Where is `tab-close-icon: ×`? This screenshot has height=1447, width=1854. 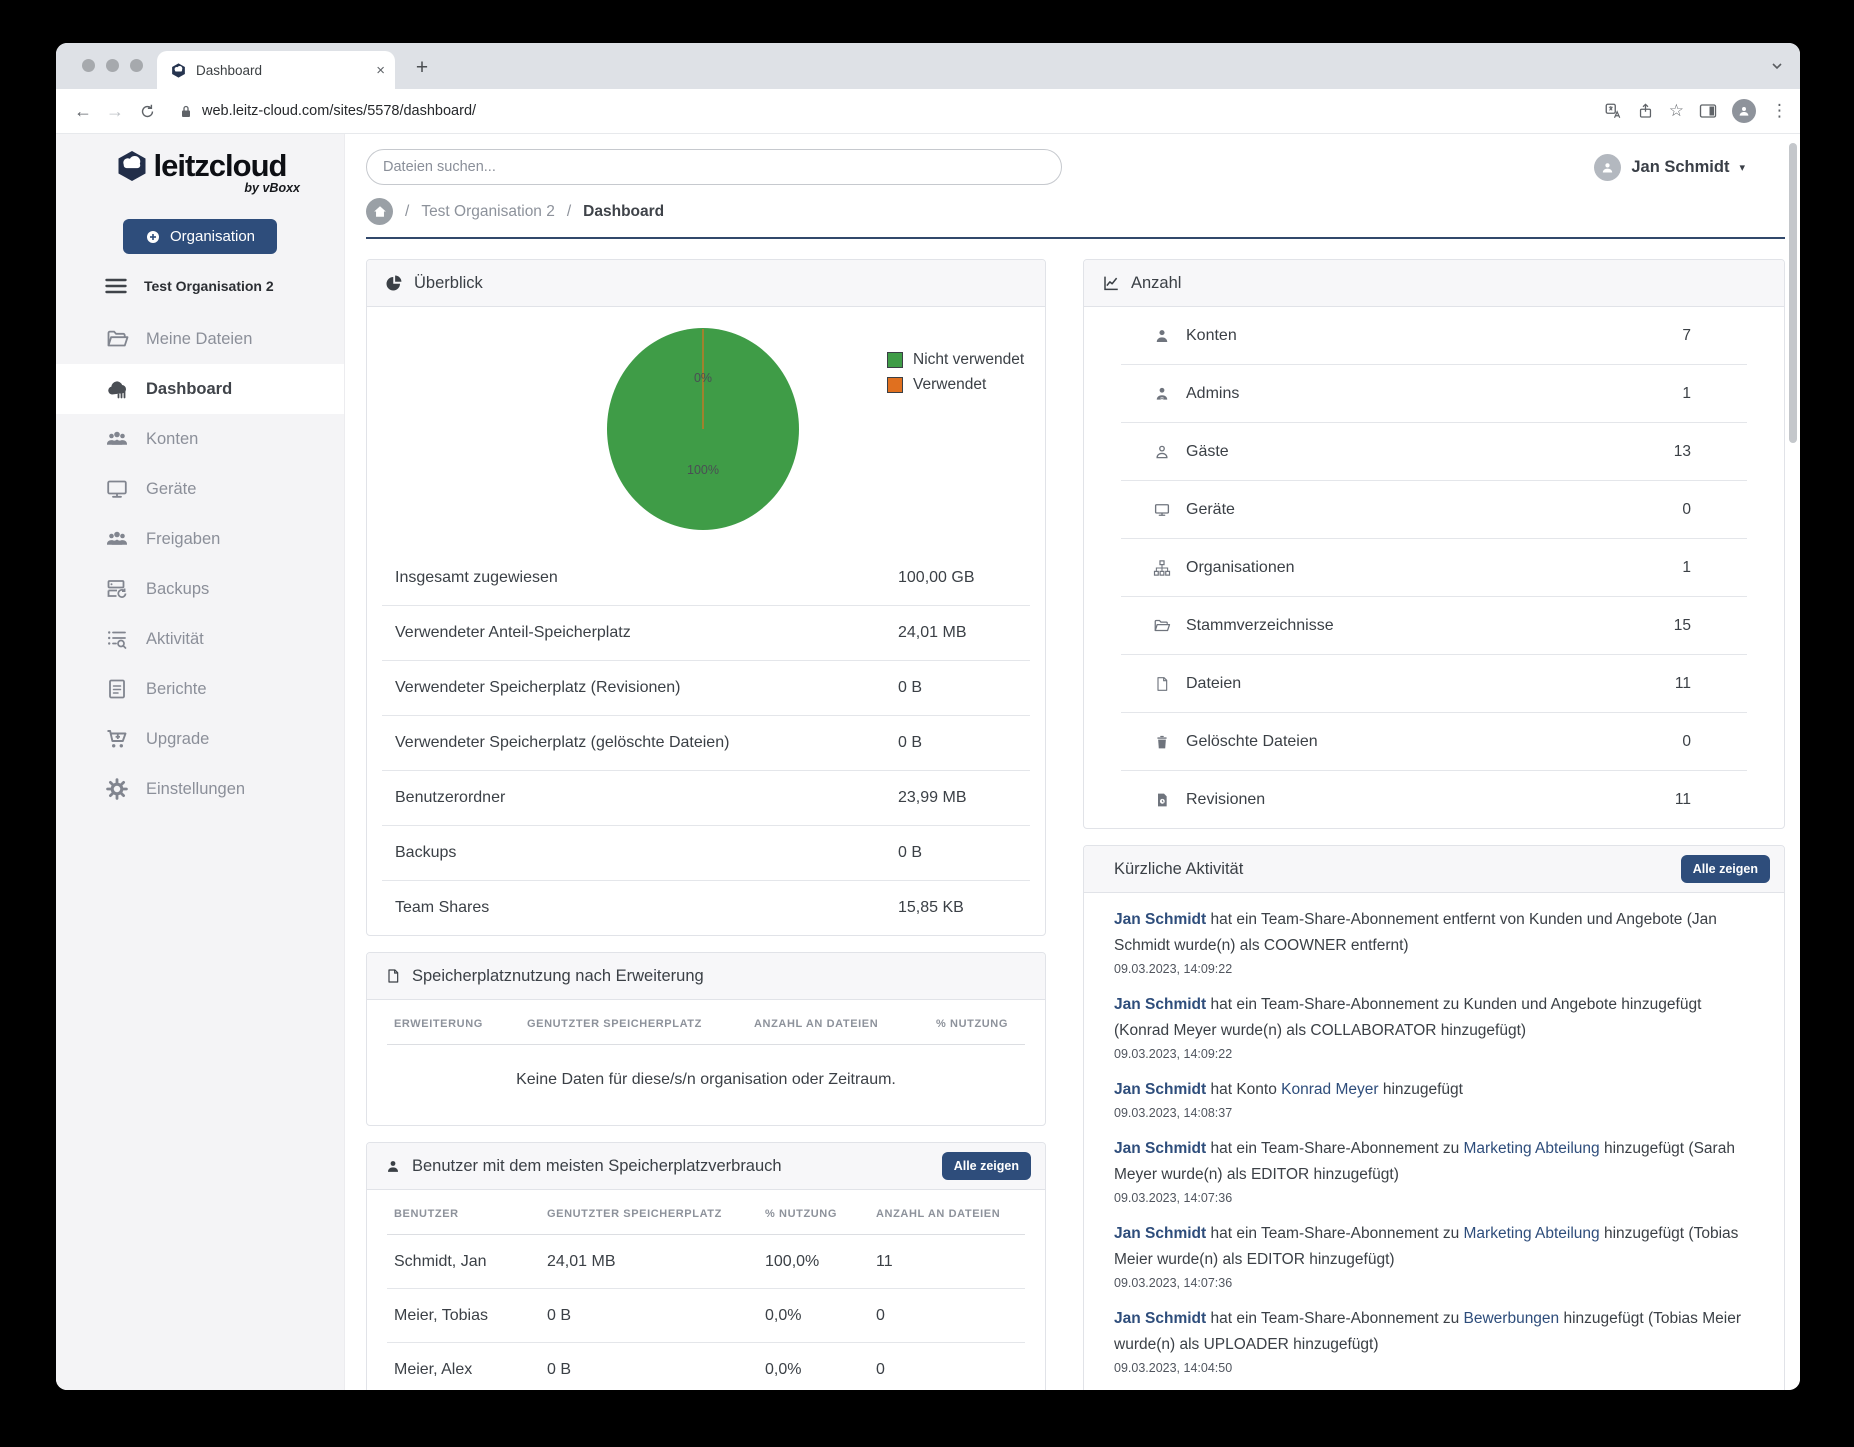
tab-close-icon: × is located at coordinates (380, 70).